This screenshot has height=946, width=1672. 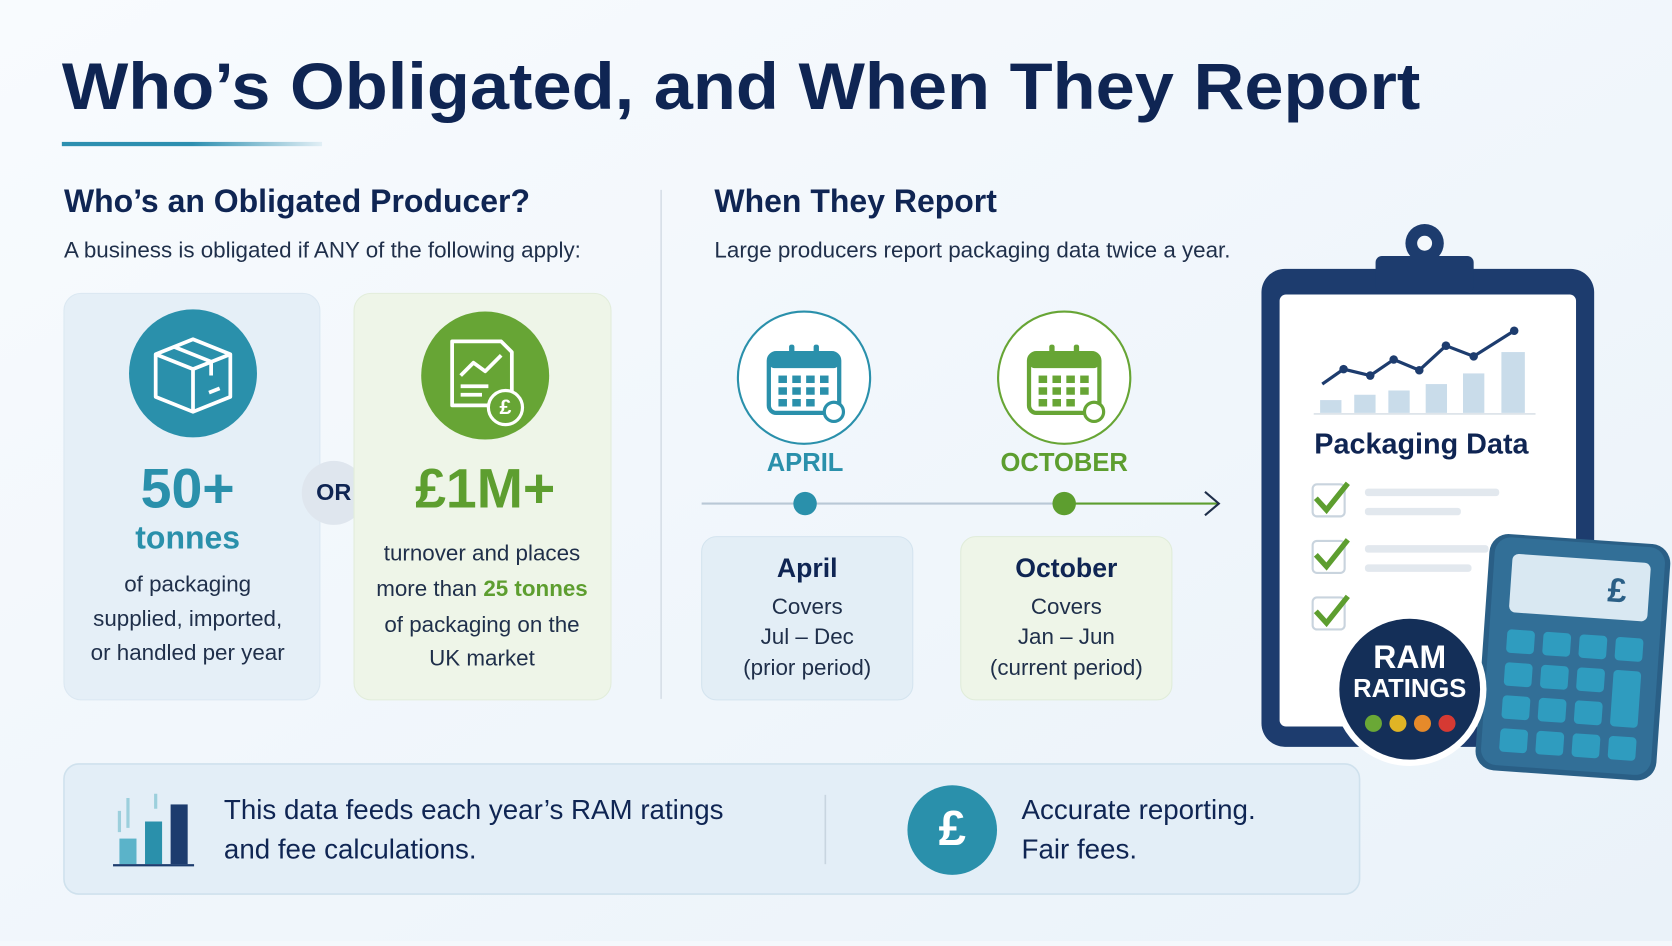 What do you see at coordinates (188, 489) in the screenshot?
I see `criteria-figure: 50+` at bounding box center [188, 489].